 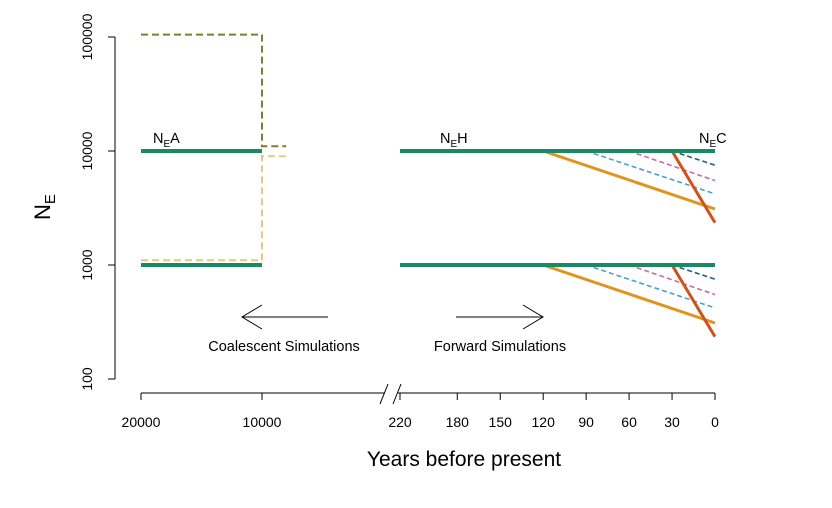 What do you see at coordinates (166, 144) in the screenshot?
I see `label-ne-a-sub: E` at bounding box center [166, 144].